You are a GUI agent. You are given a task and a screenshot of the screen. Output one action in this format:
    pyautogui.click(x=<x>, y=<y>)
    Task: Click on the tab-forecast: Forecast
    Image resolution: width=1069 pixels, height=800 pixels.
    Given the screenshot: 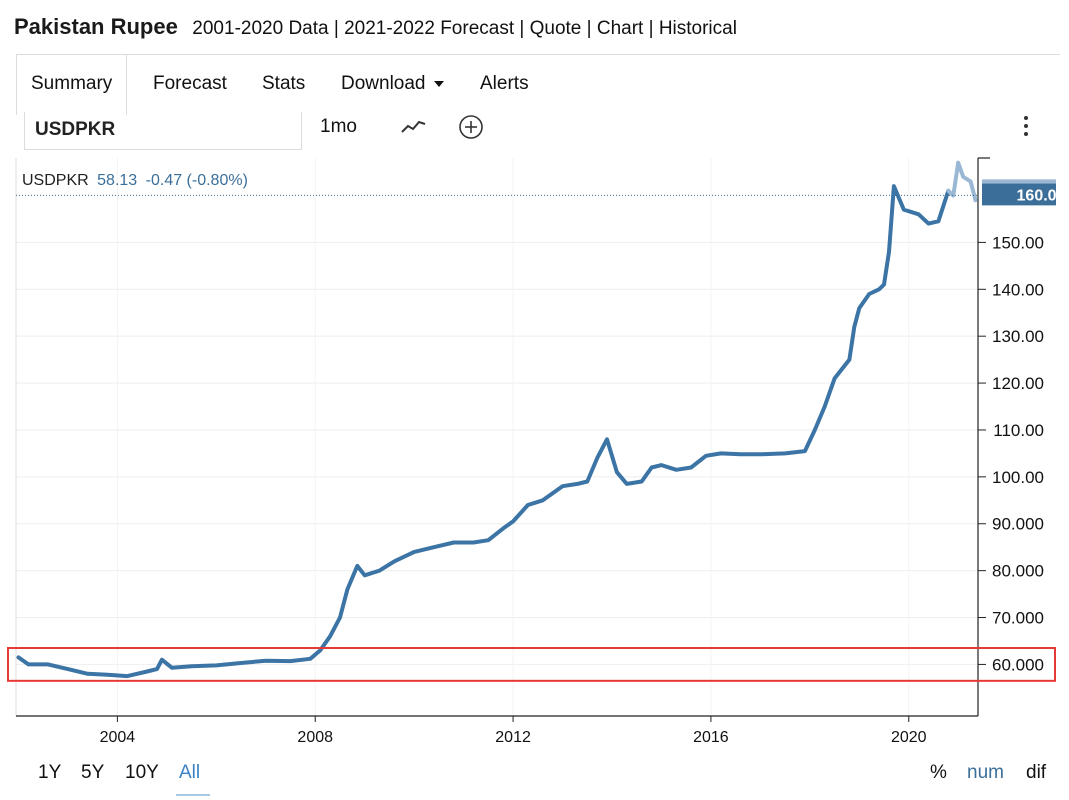 What is the action you would take?
    pyautogui.click(x=190, y=83)
    